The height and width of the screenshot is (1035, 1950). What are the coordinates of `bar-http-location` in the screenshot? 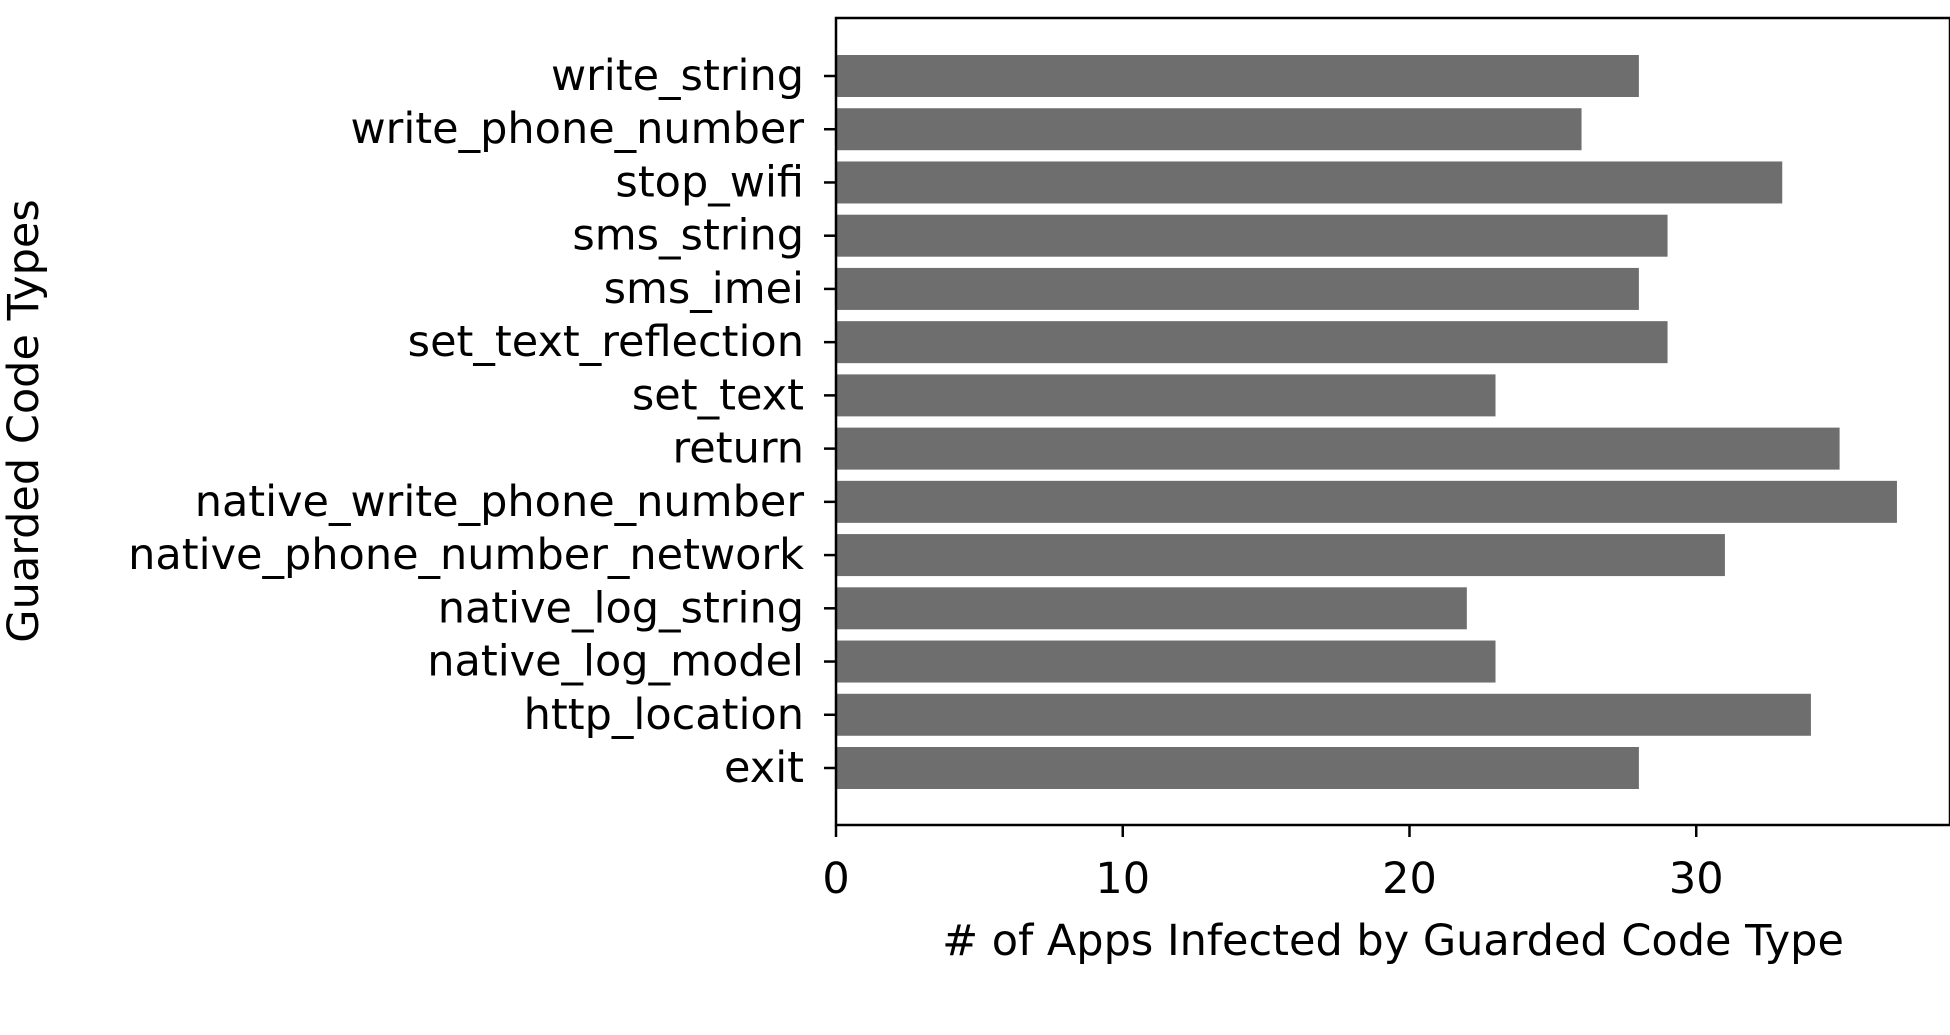 It's located at (1323, 714).